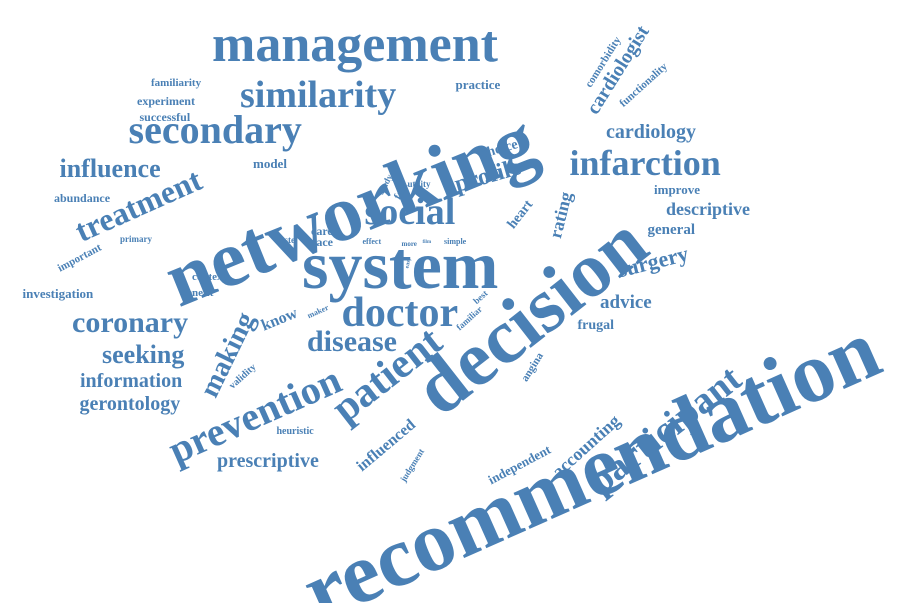  Describe the element at coordinates (419, 183) in the screenshot. I see `word-utility: utility` at that location.